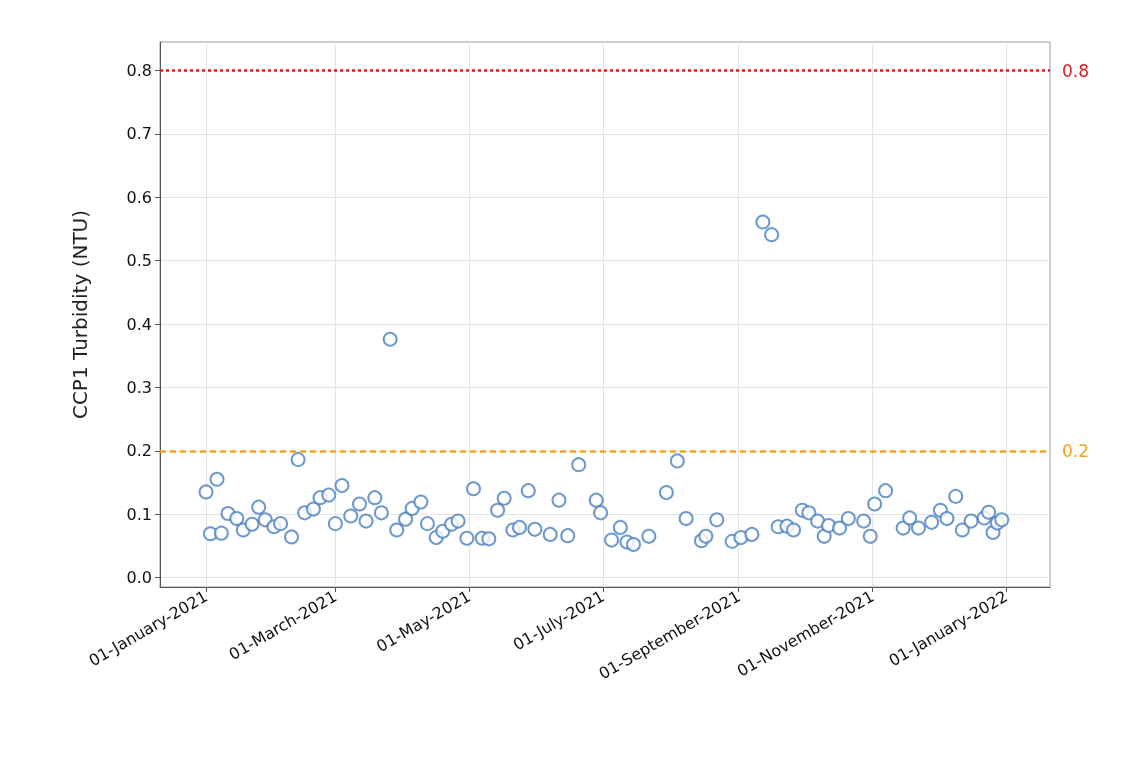  I want to click on y-tick-label: 0.6, so click(139, 197).